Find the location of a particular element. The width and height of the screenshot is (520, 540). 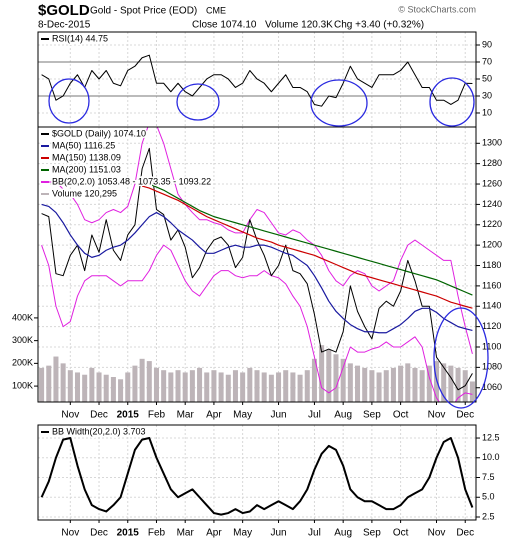

copyright: © StockCharts.com is located at coordinates (437, 9).